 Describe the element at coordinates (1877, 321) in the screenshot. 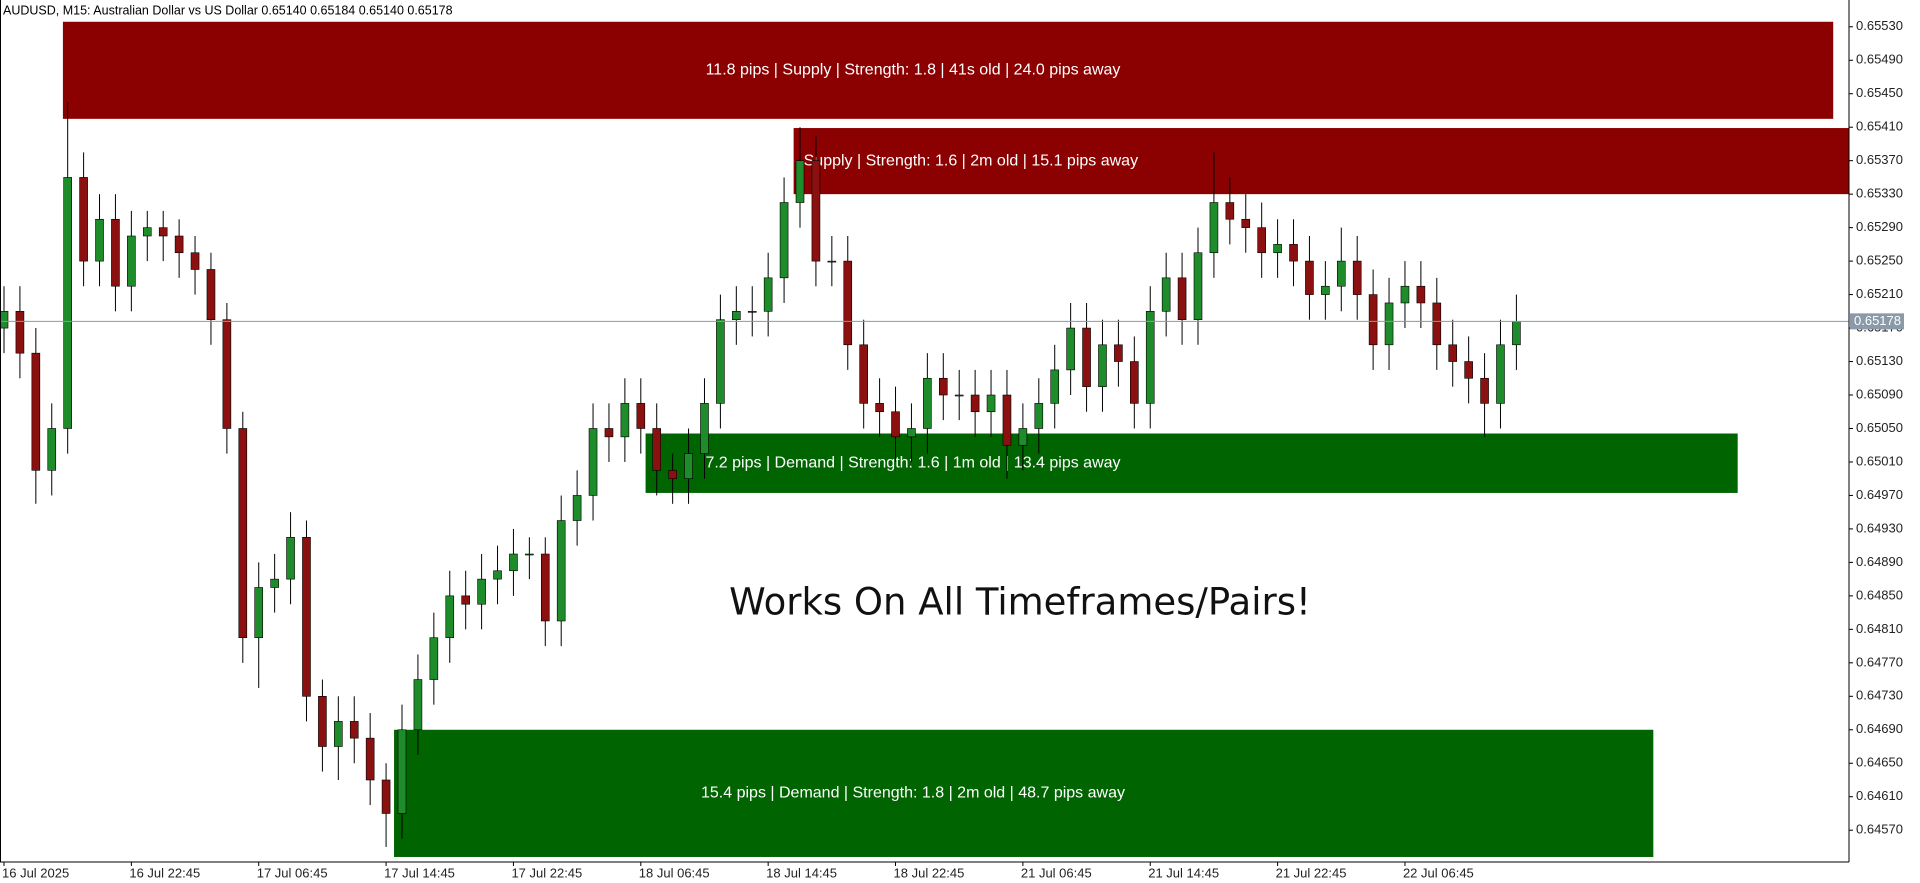

I see `current-price-box` at that location.